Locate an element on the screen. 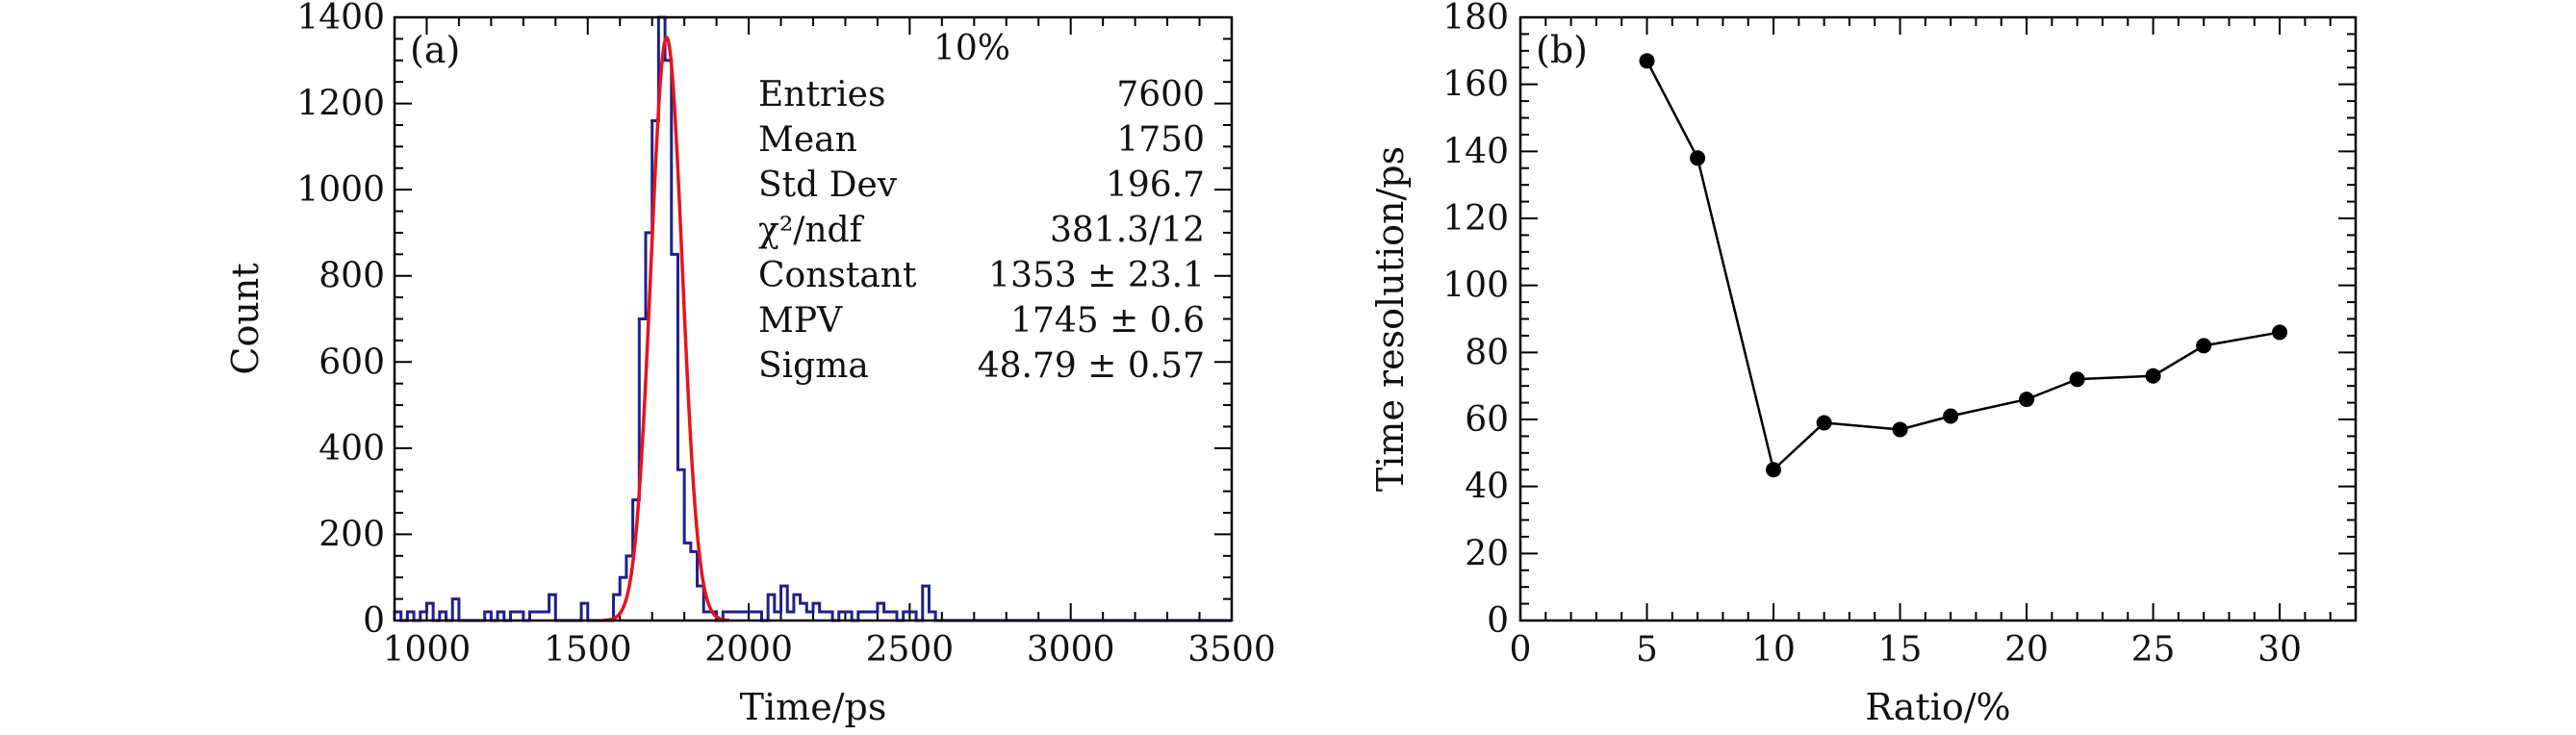 This screenshot has height=735, width=2576. y-tick-label: 160 is located at coordinates (1475, 85).